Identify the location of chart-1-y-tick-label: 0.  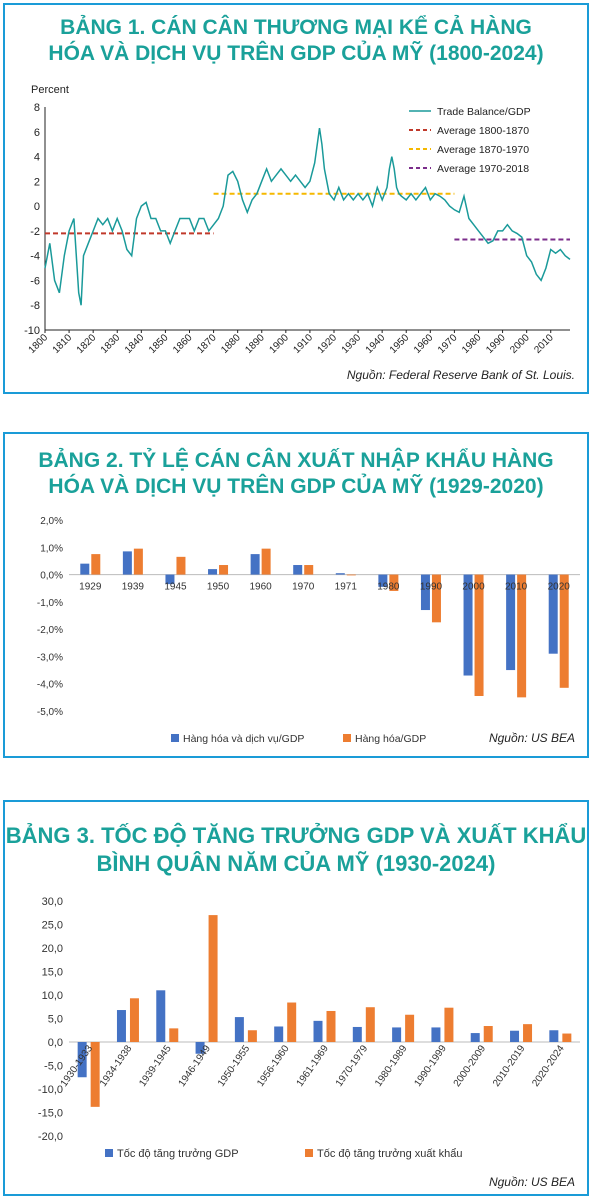
(37, 207).